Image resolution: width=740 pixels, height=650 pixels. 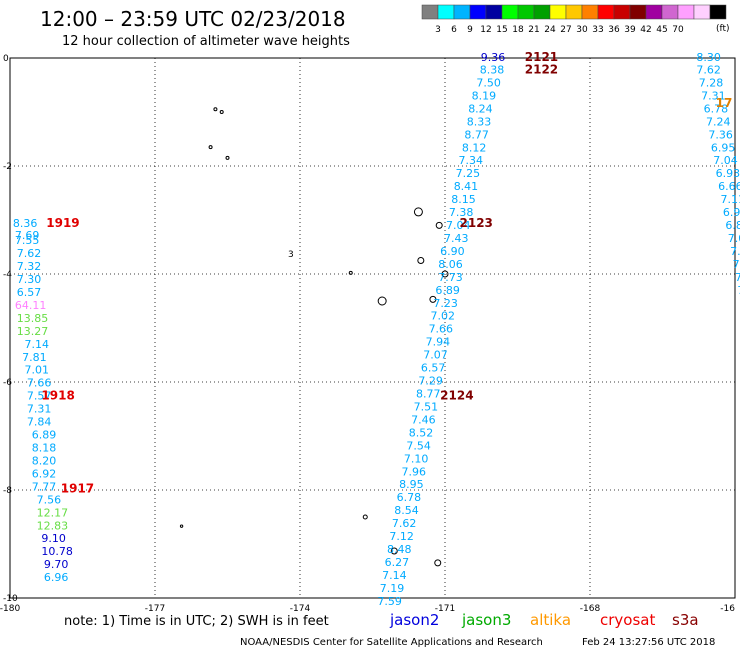 I want to click on wave-height-value: 8.48, so click(x=399, y=549).